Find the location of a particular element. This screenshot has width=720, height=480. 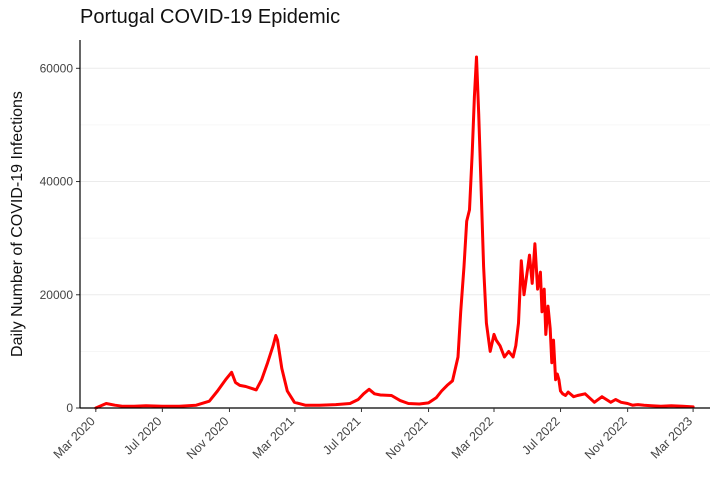

y-axis-title: Daily Number of COVID-19 Infections is located at coordinates (17, 224).